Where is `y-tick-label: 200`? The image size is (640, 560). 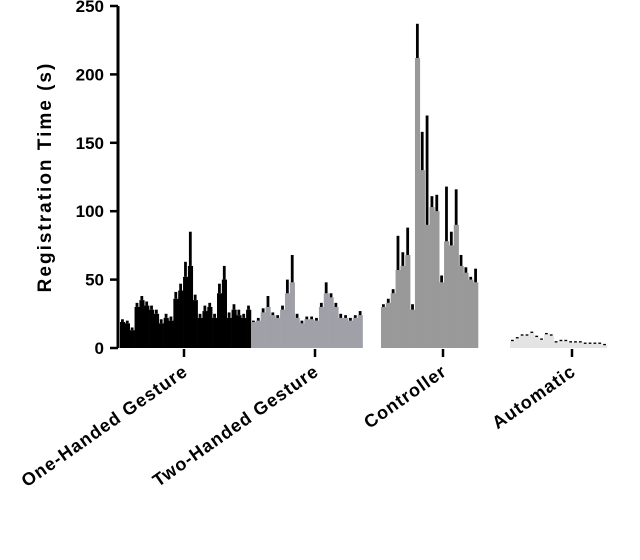 y-tick-label: 200 is located at coordinates (90, 74).